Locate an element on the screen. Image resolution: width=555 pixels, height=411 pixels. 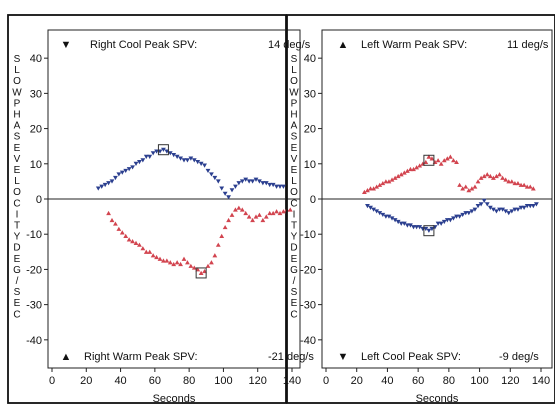
right-y-axis-label-char: G is located at coordinates (294, 270).